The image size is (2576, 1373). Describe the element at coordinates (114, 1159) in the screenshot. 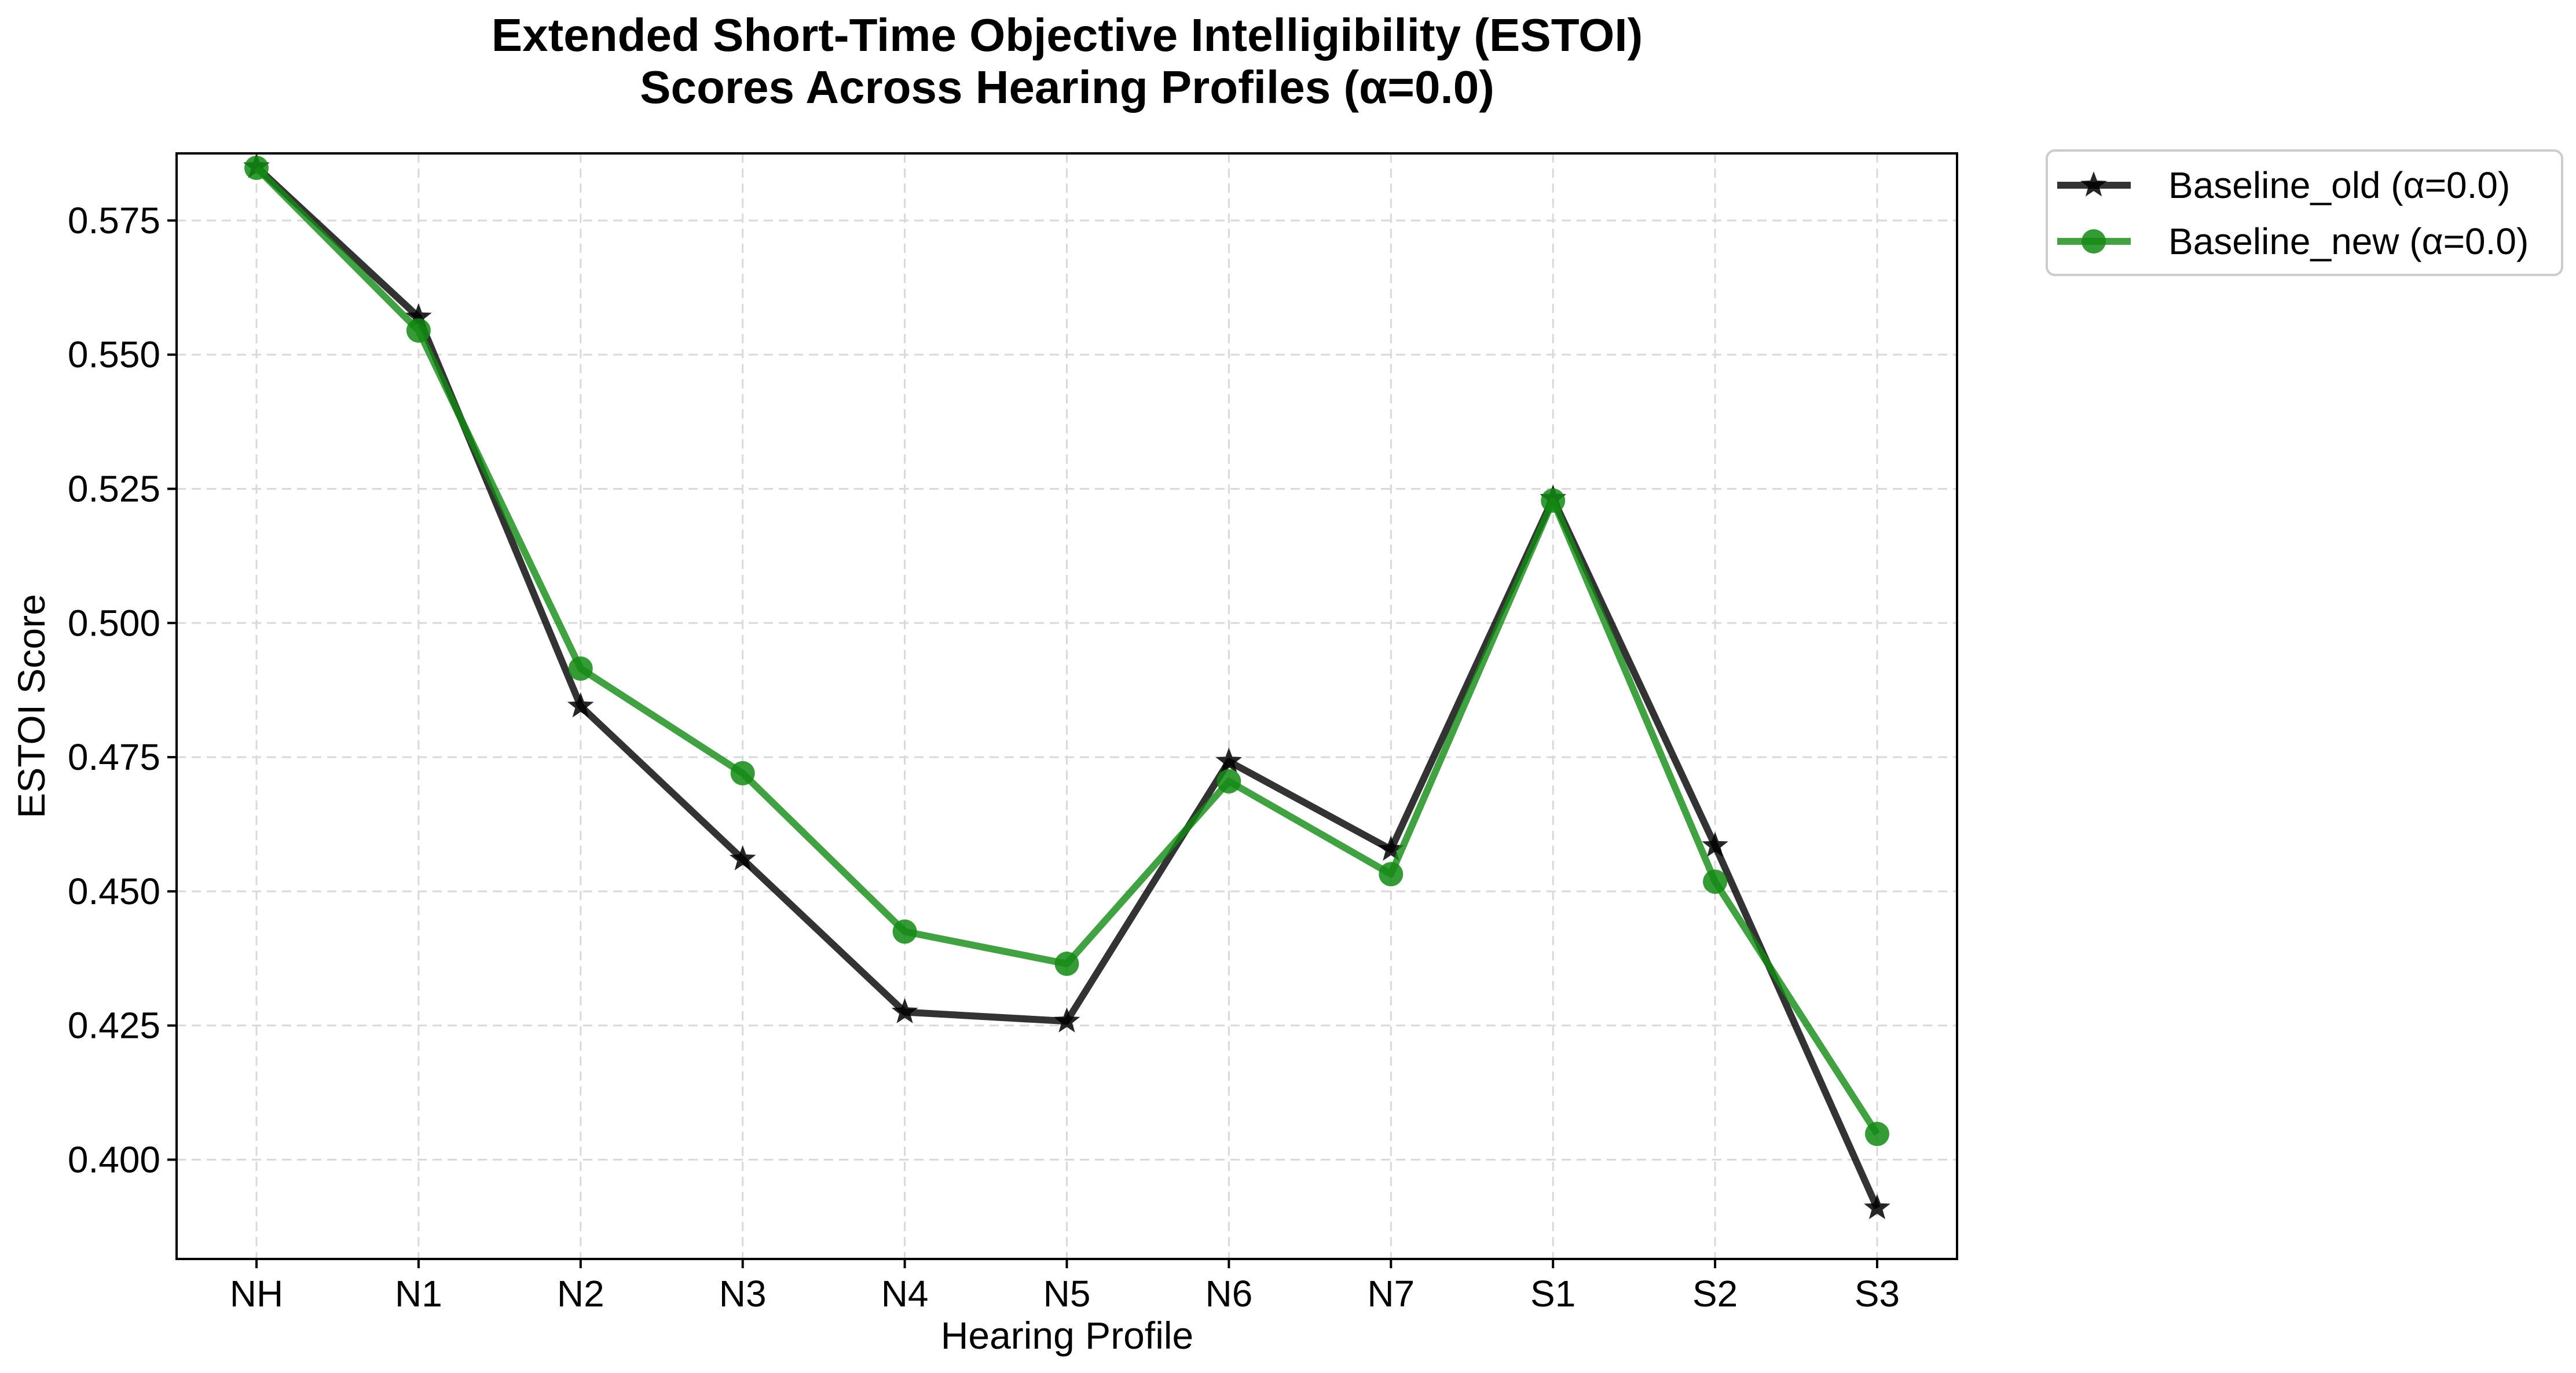

I see `y-tick-label: 0.400` at that location.